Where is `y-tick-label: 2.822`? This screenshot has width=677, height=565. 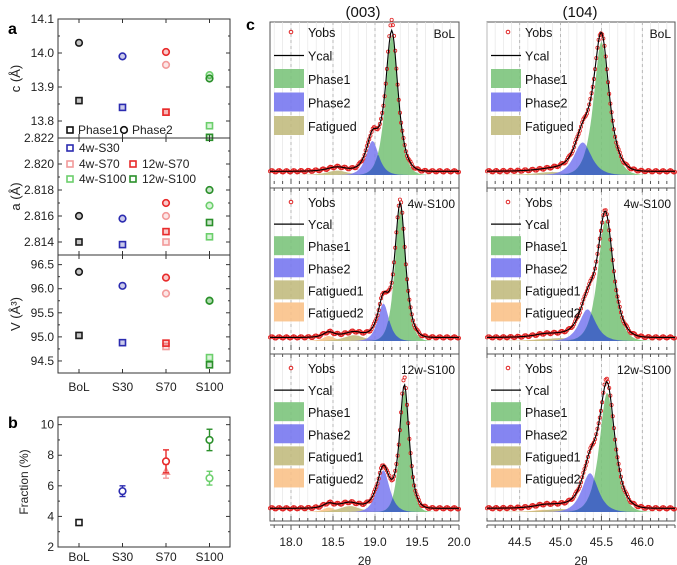 y-tick-label: 2.822 is located at coordinates (39, 138).